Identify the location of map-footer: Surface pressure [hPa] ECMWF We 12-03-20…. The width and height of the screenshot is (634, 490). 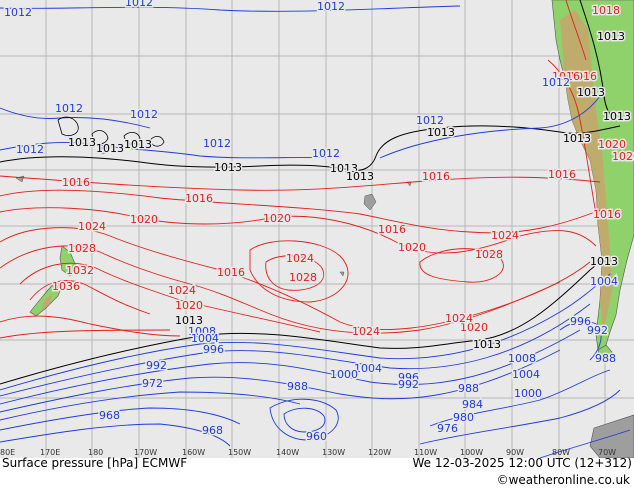
(317, 472).